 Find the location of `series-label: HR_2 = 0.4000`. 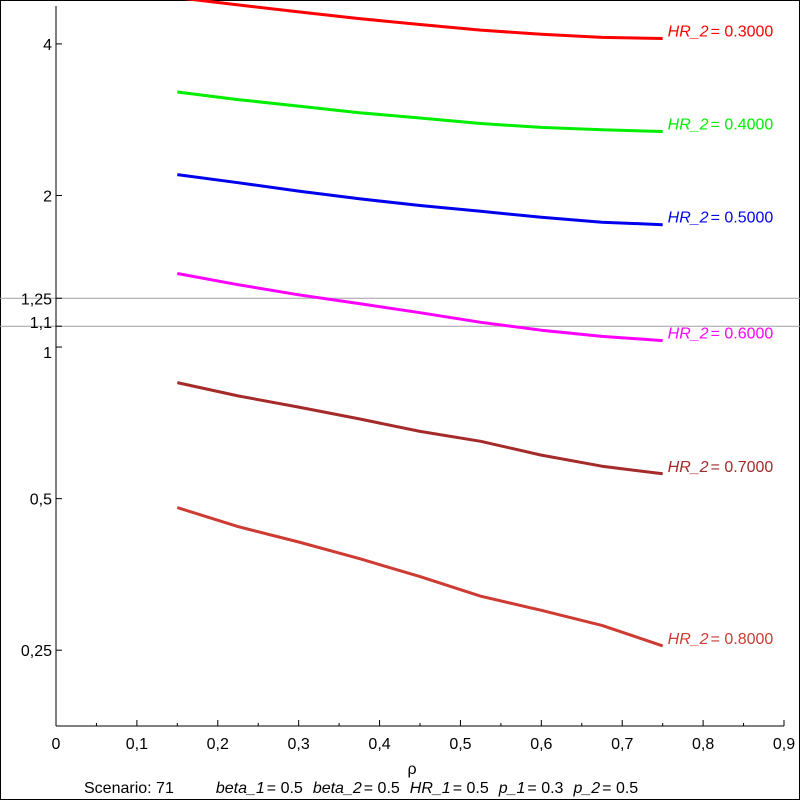

series-label: HR_2 = 0.4000 is located at coordinates (721, 124).